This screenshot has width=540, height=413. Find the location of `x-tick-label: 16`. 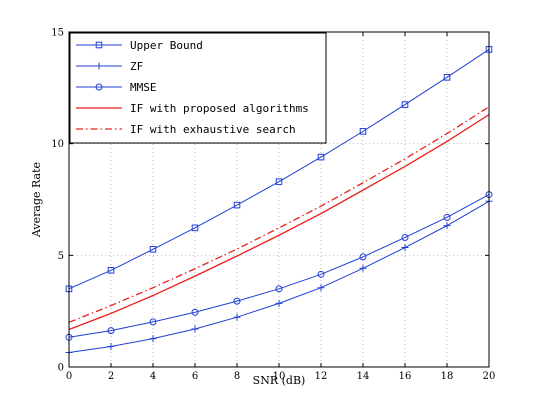

x-tick-label: 16 is located at coordinates (405, 376).